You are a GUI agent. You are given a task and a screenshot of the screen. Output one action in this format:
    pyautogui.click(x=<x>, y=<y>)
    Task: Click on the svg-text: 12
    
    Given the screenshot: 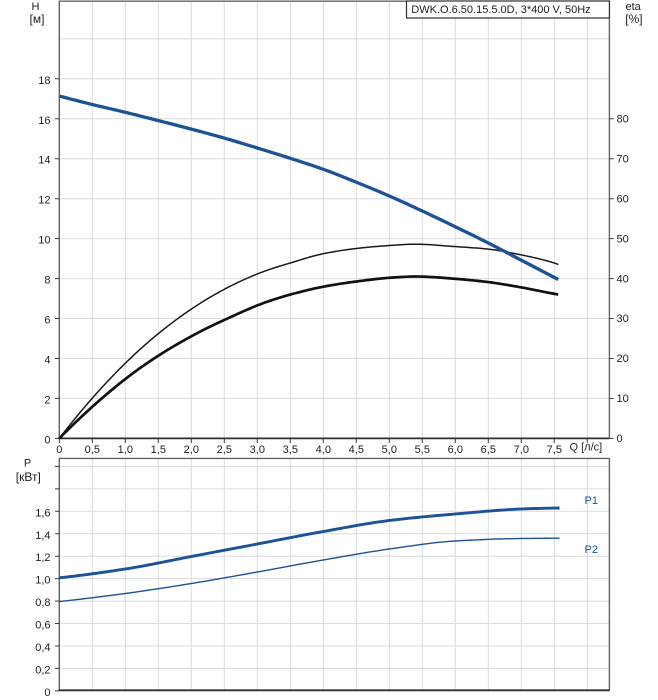 What is the action you would take?
    pyautogui.click(x=44, y=201)
    